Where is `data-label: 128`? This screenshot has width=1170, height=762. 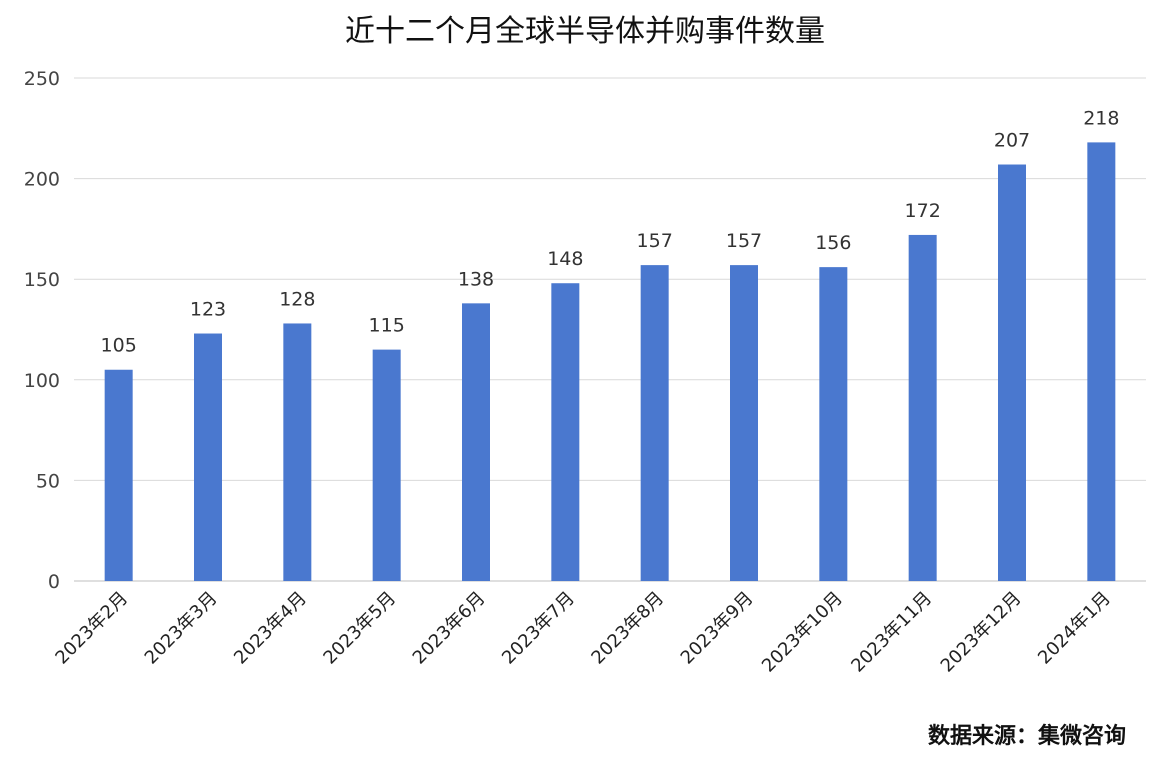
data-label: 128 is located at coordinates (297, 299).